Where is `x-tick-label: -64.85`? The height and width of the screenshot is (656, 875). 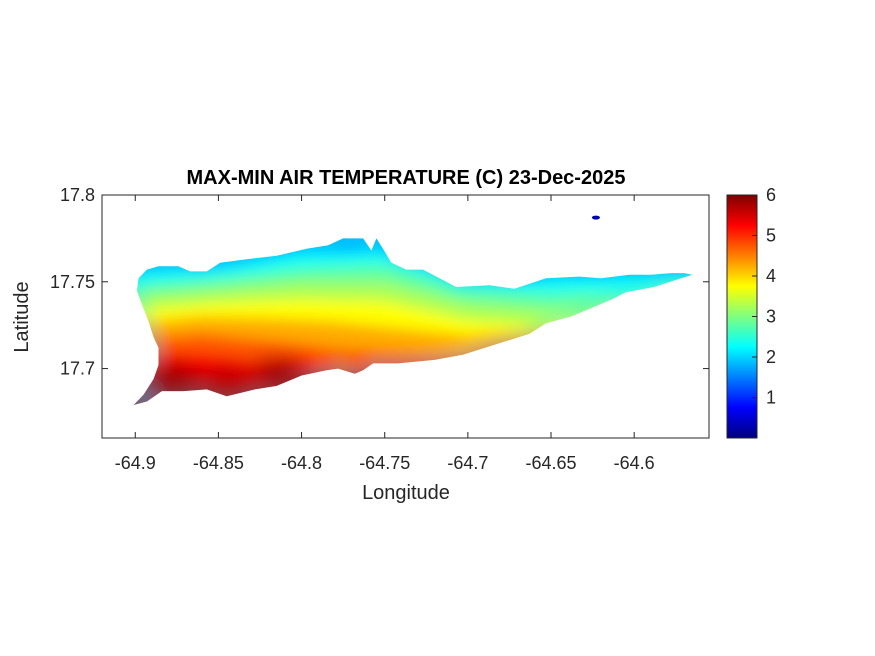
x-tick-label: -64.85 is located at coordinates (218, 463).